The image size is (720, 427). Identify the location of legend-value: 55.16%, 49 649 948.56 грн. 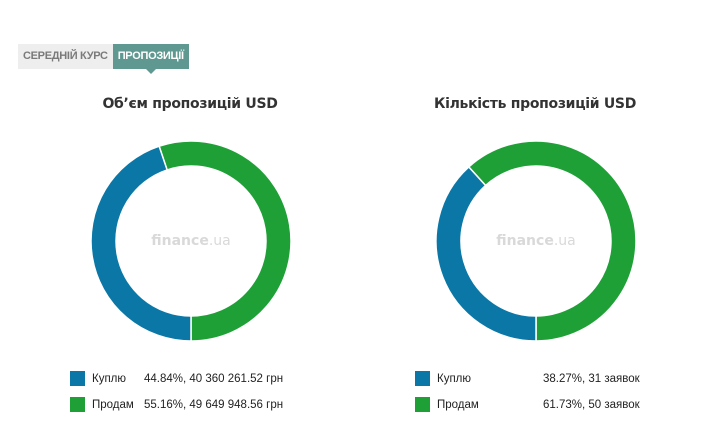
(214, 404).